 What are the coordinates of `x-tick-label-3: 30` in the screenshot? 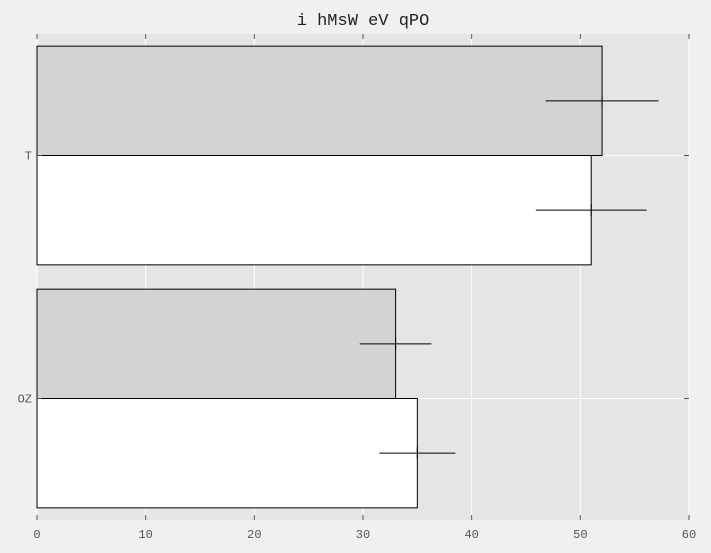 It's located at (363, 535).